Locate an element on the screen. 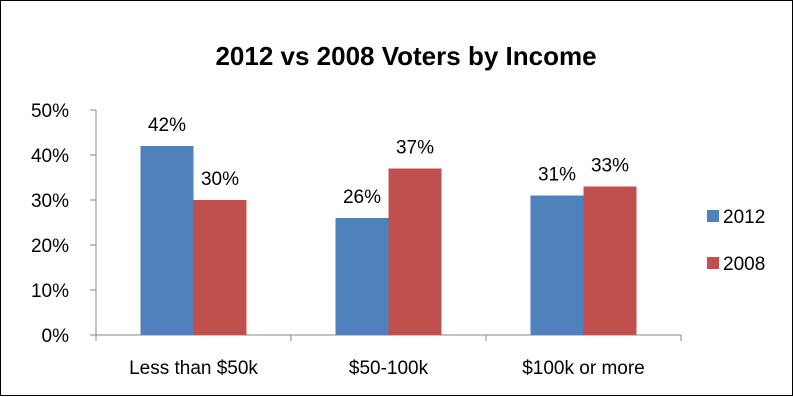  chart-title: 2012 vs 2008 Voters by Income is located at coordinates (405, 56).